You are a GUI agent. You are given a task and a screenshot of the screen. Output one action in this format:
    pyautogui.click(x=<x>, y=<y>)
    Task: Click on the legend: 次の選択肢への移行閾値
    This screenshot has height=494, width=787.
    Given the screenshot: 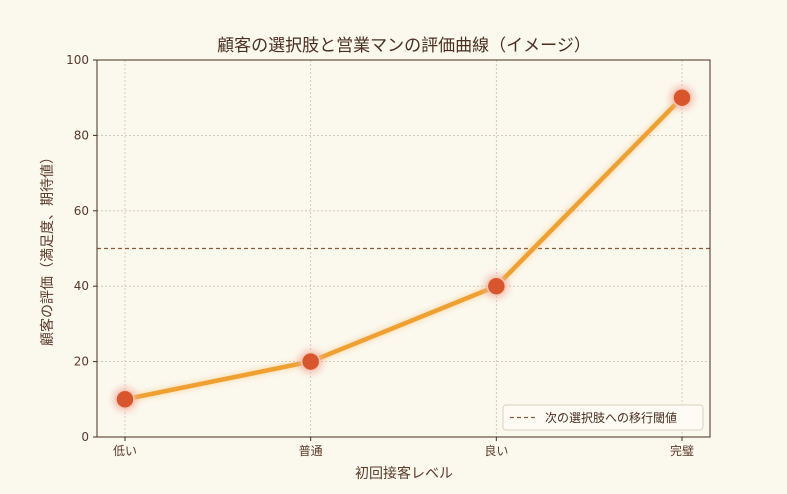 What is the action you would take?
    pyautogui.click(x=603, y=417)
    